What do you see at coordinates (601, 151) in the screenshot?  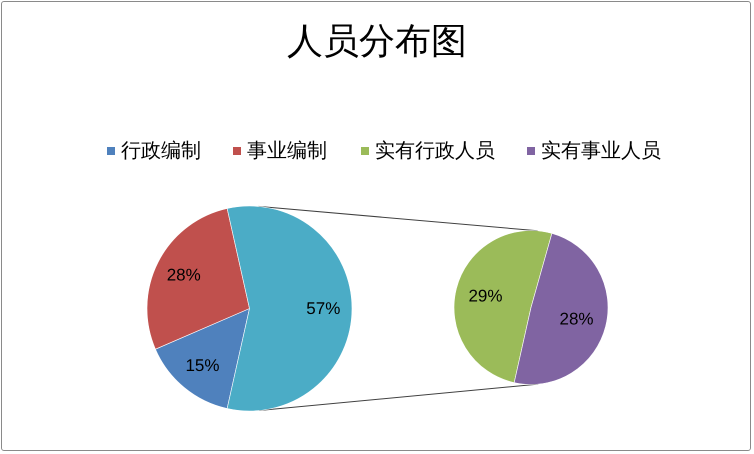 I see `legend-label: 实有事业人员` at bounding box center [601, 151].